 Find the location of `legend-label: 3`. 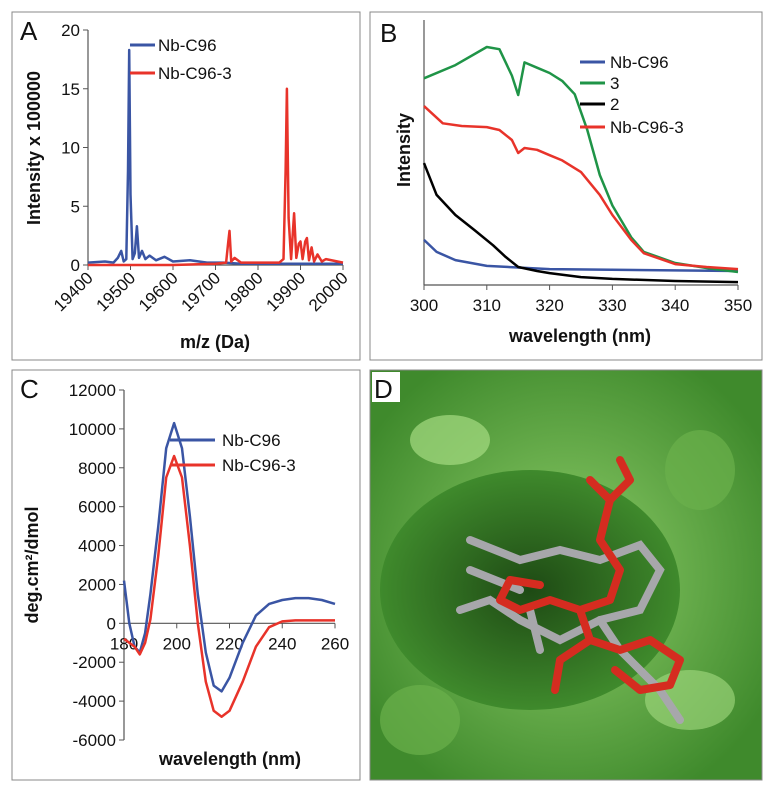

legend-label: 3 is located at coordinates (614, 83).